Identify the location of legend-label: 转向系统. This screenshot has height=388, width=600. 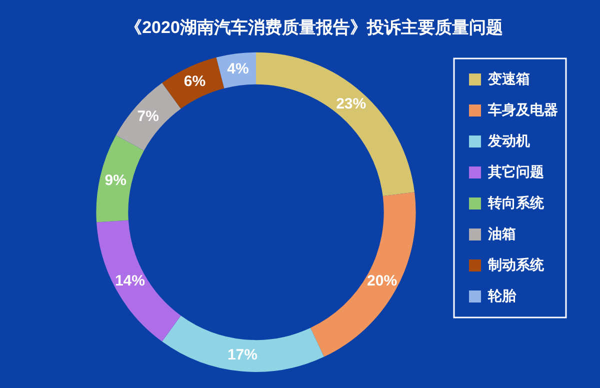
(516, 202).